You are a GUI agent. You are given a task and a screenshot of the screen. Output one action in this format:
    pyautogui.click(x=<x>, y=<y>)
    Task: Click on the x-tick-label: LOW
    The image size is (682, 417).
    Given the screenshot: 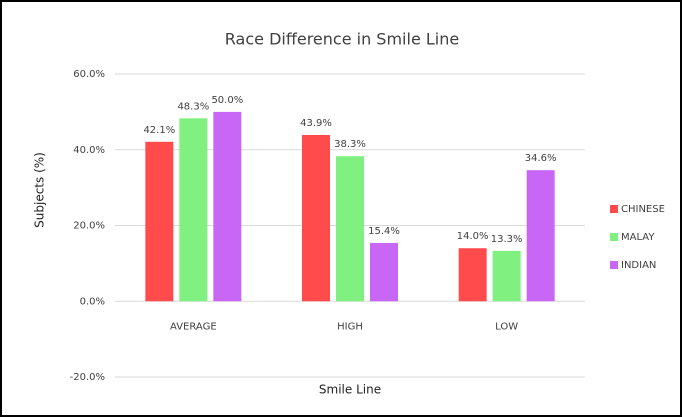 What is the action you would take?
    pyautogui.click(x=506, y=326)
    